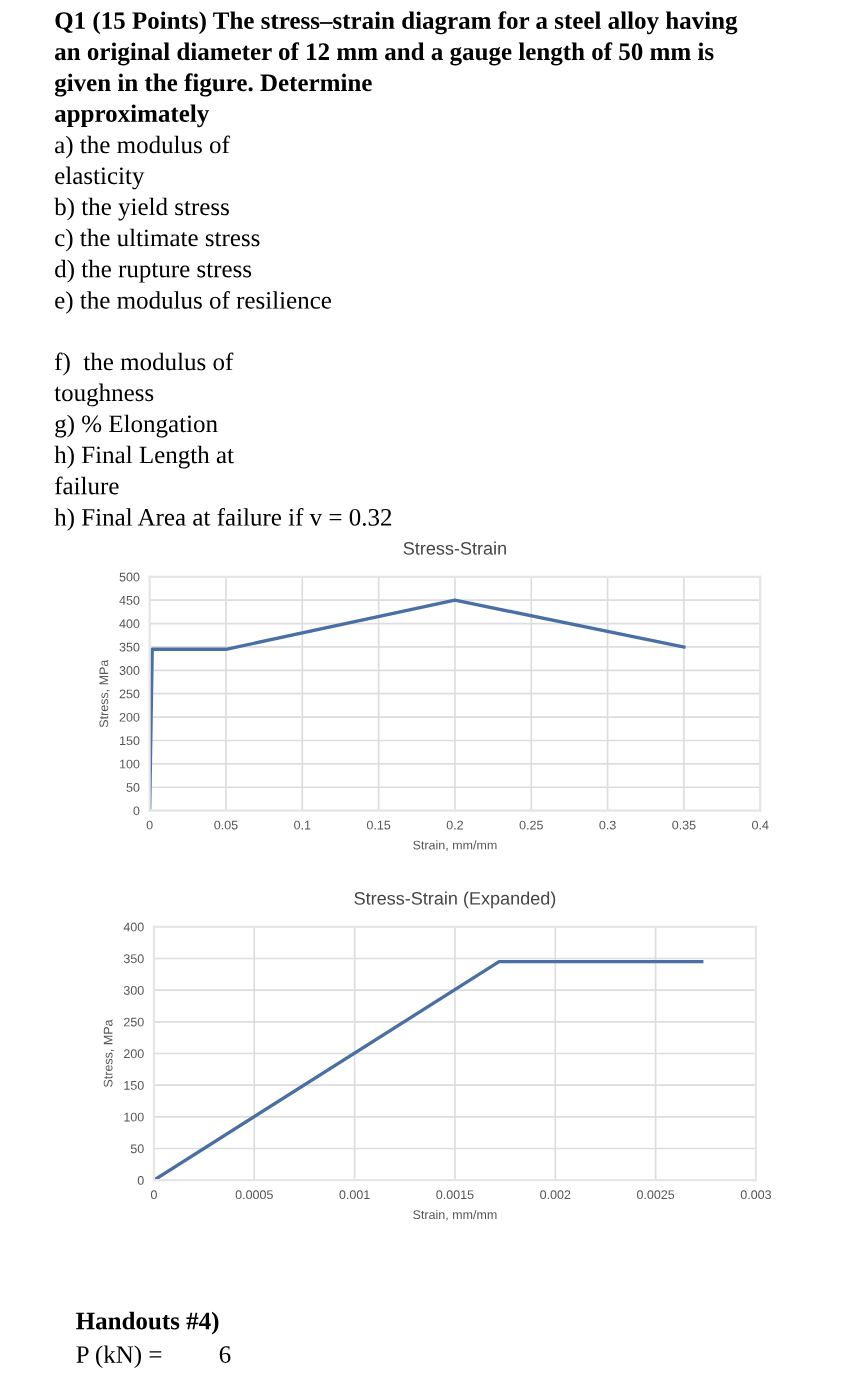 Image resolution: width=860 pixels, height=1400 pixels. I want to click on text: approximately, so click(132, 116).